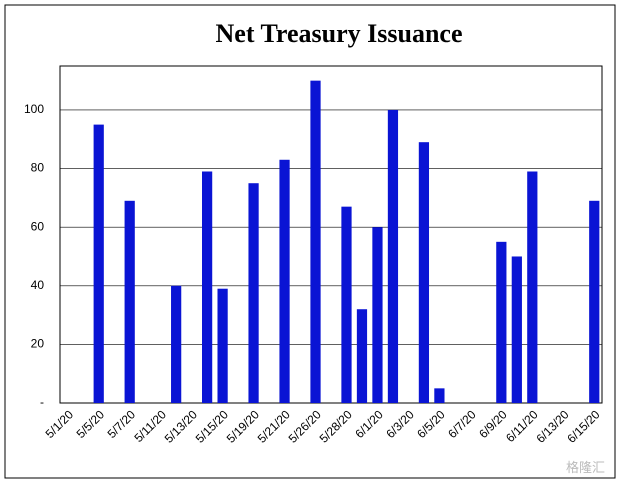  Describe the element at coordinates (38, 168) in the screenshot. I see `y-tick-label: 80` at that location.